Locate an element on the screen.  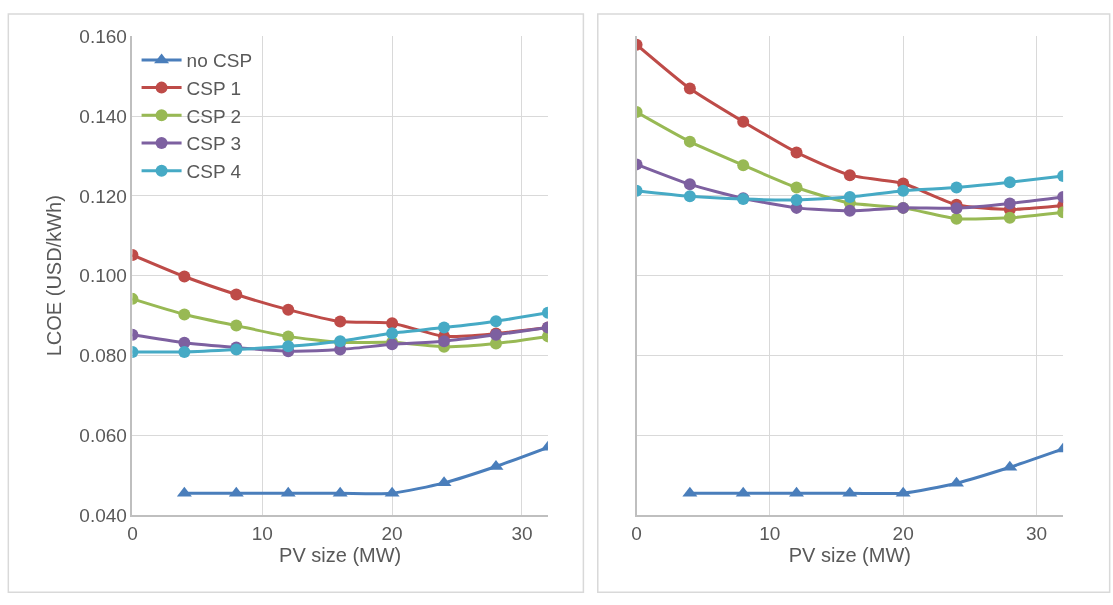
y-axis-title: LCOE (USD/kWh) is located at coordinates (54, 276).